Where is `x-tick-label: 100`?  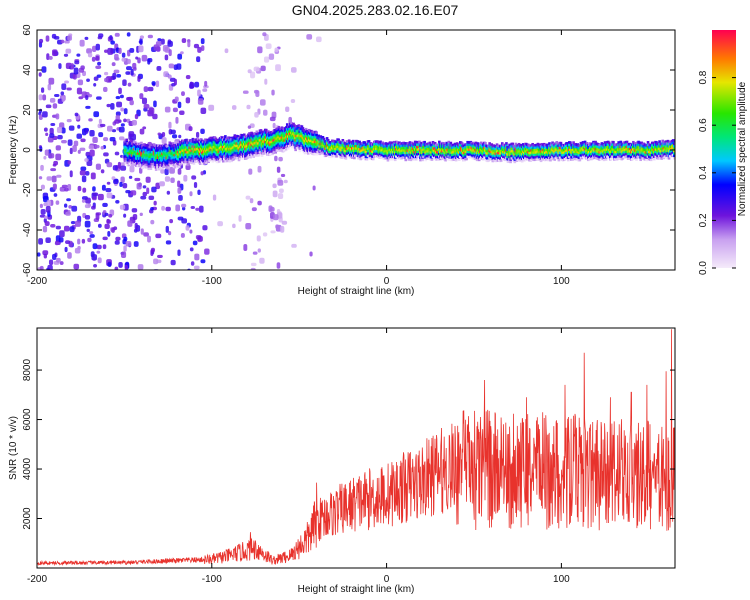
x-tick-label: 100 is located at coordinates (561, 281).